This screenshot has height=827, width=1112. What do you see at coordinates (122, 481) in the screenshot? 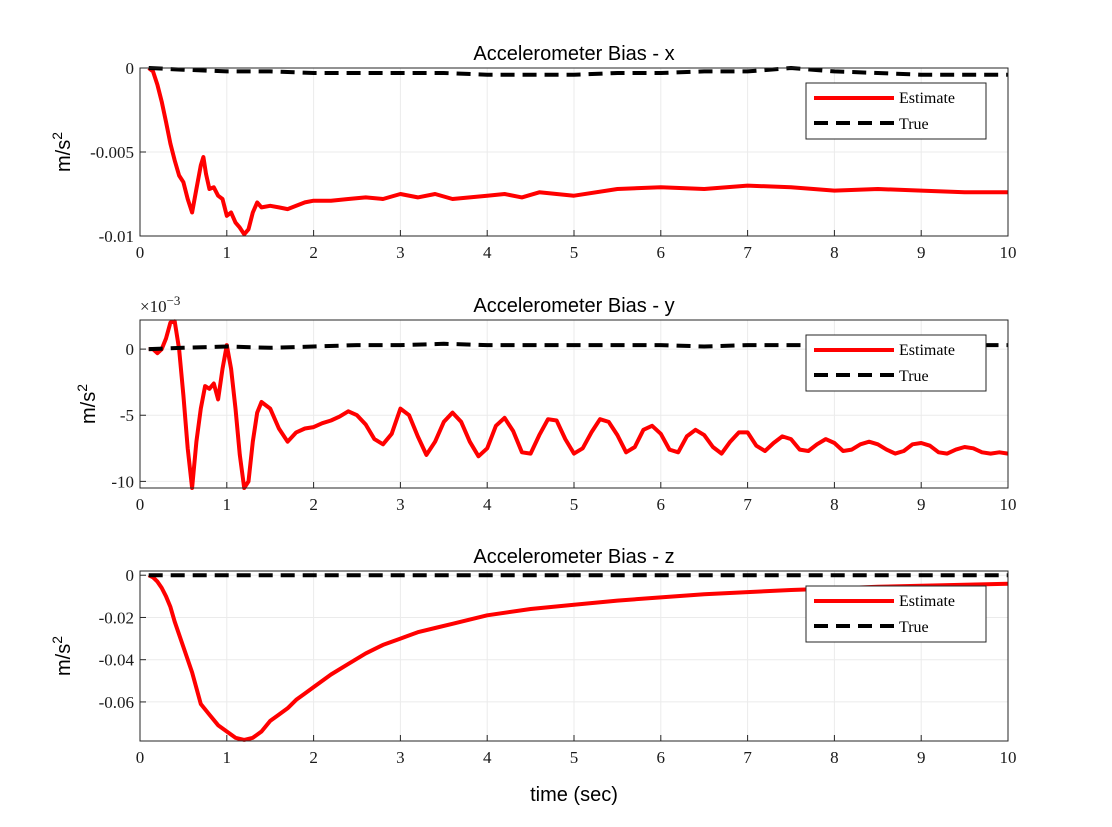
I see `y-tick-label-y: -10` at bounding box center [122, 481].